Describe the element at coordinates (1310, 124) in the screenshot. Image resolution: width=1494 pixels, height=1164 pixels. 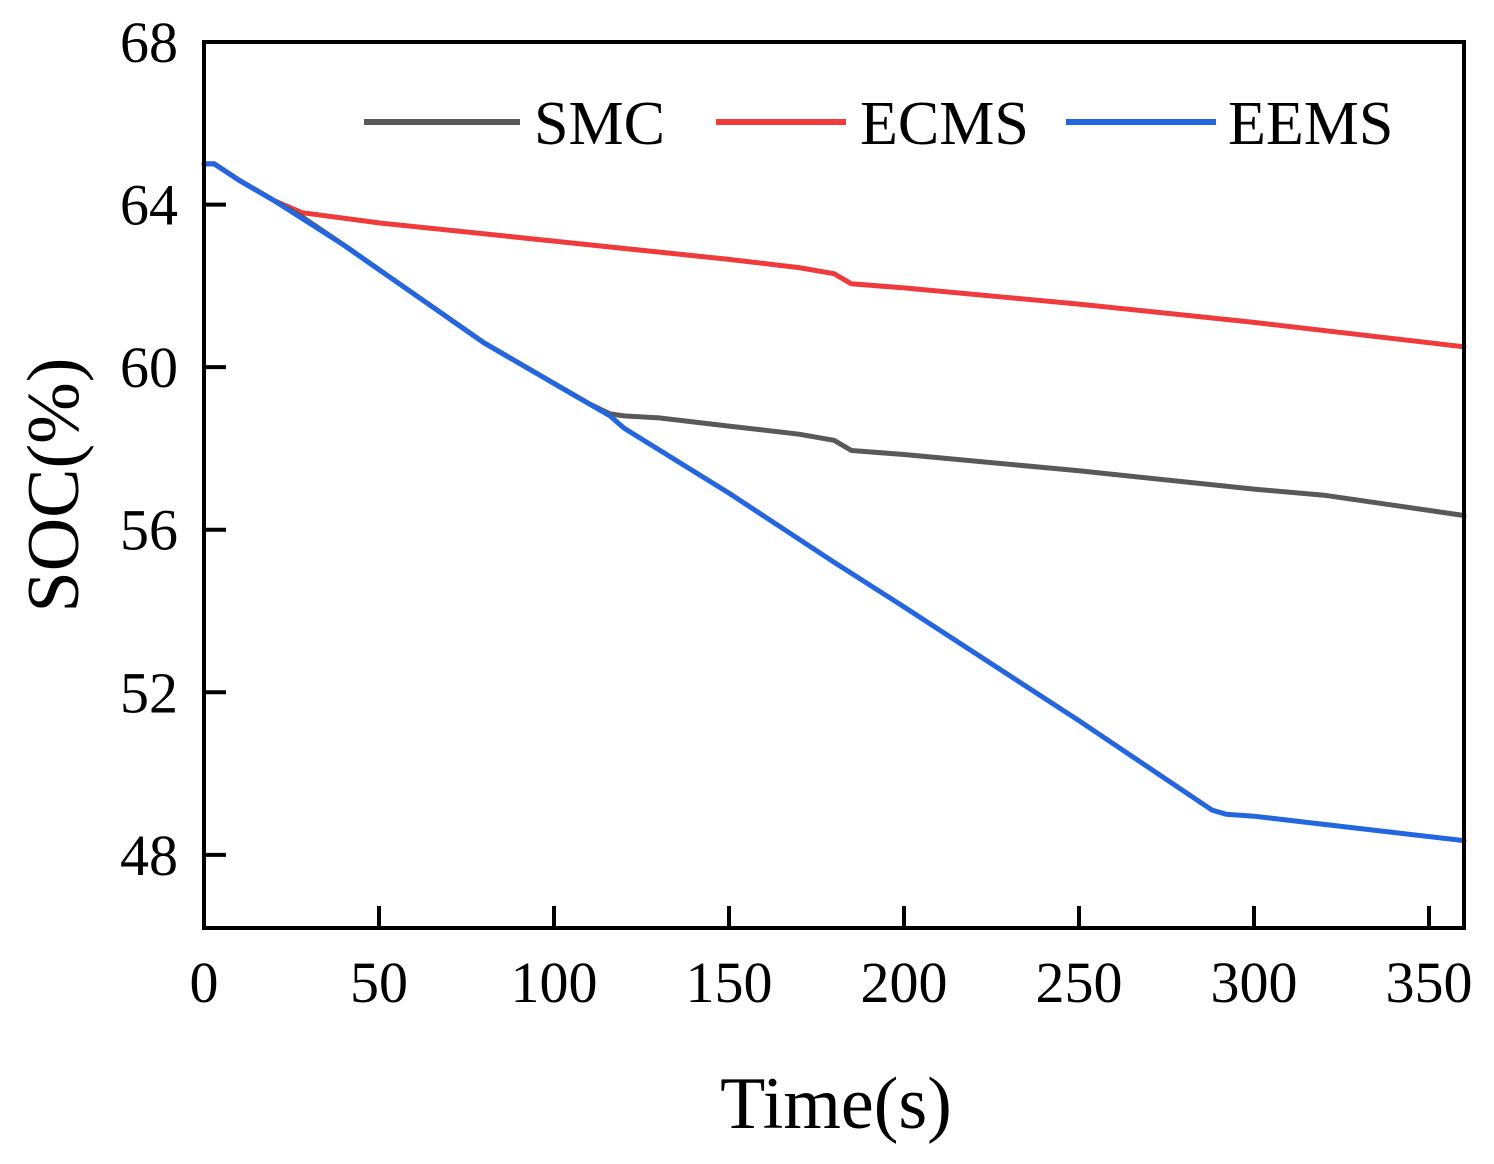
I see `legend-label-eems: EEMS` at that location.